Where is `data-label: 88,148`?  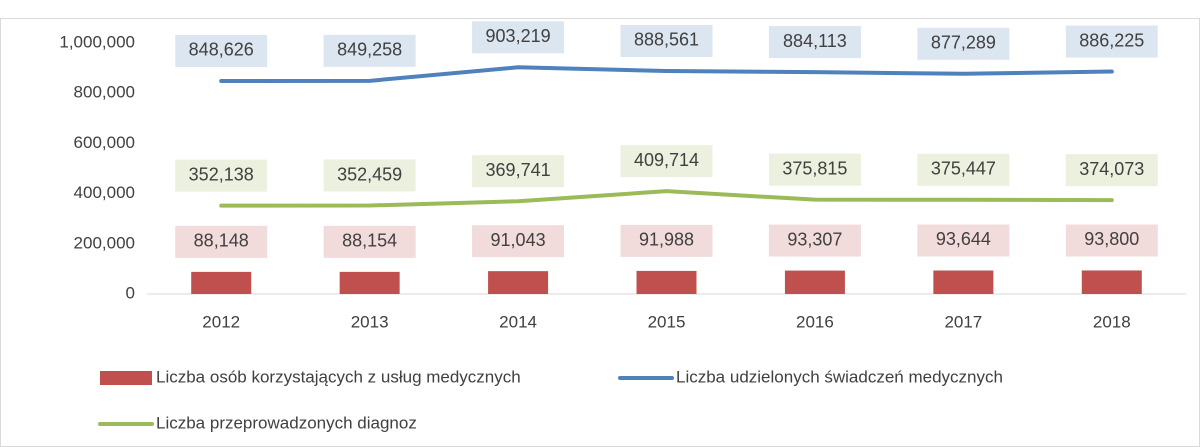
data-label: 88,148 is located at coordinates (221, 241).